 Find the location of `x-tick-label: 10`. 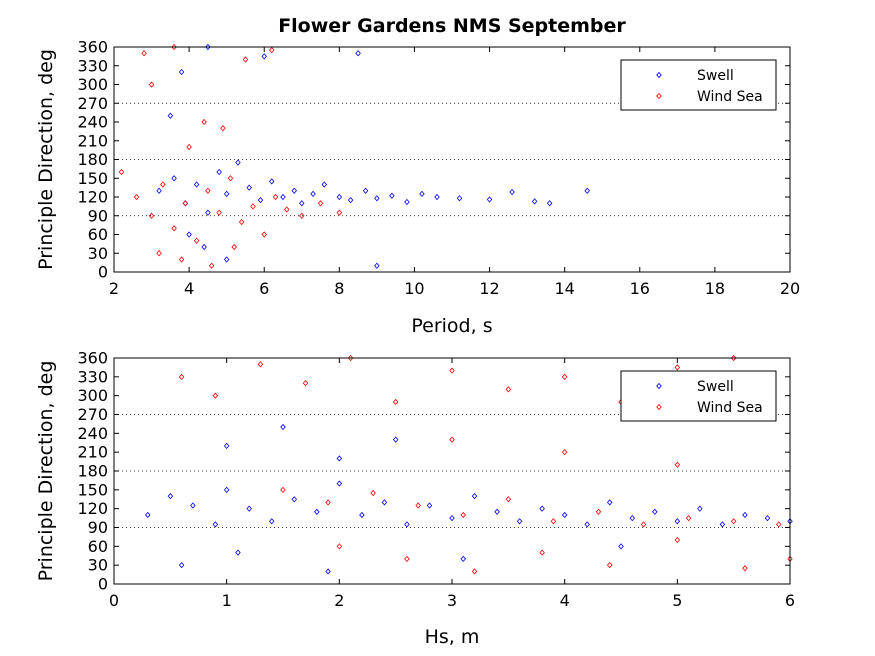

x-tick-label: 10 is located at coordinates (414, 288).